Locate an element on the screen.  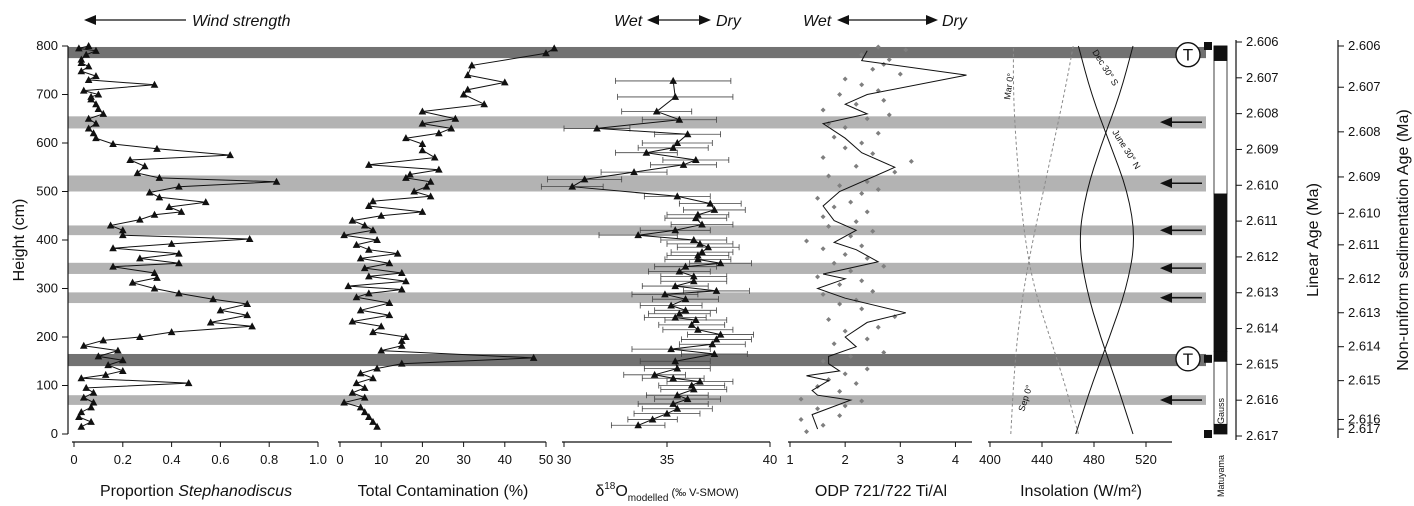
nonuniform-age-tick-label-5: 2.611 is located at coordinates (1364, 244).